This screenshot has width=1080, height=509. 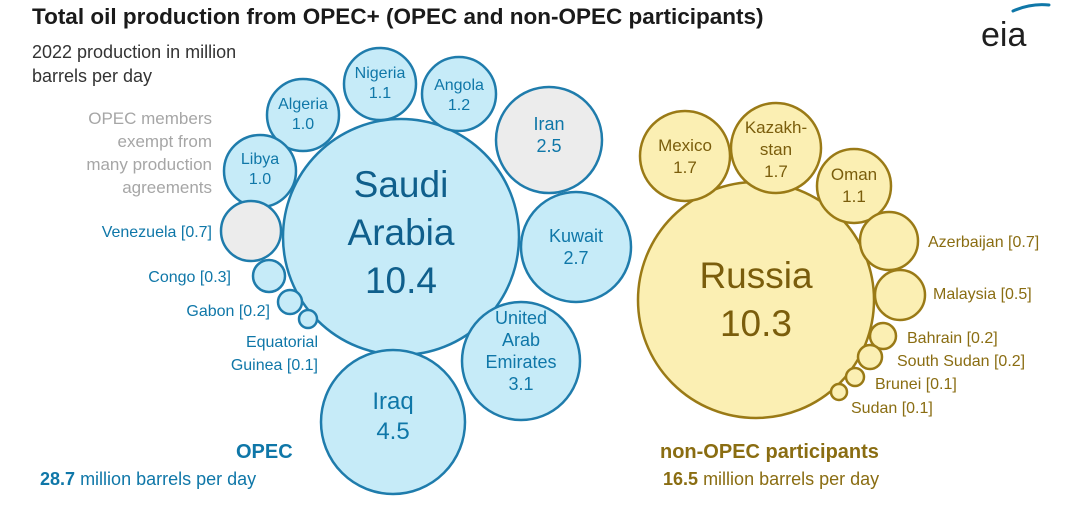 What do you see at coordinates (681, 479) in the screenshot?
I see `nonopec-total-value: 16.5` at bounding box center [681, 479].